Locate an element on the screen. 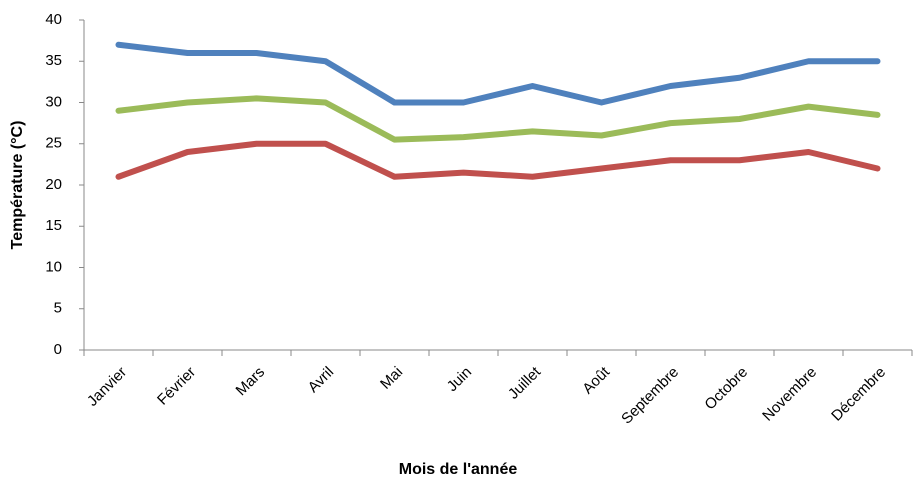 The width and height of the screenshot is (916, 481). y-tick-label: 40 is located at coordinates (53, 19).